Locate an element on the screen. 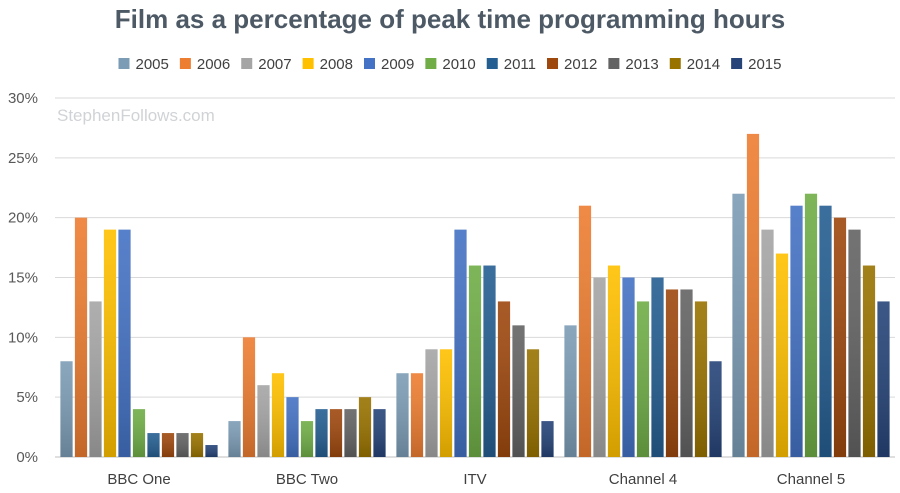  watermark: StephenFollows.com is located at coordinates (136, 115).